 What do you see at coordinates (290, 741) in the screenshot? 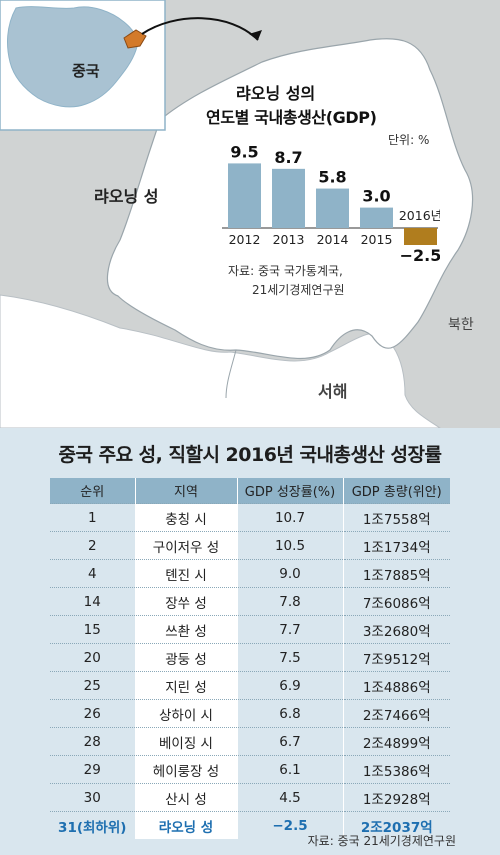
I see `cell-growth: 6.7` at bounding box center [290, 741].